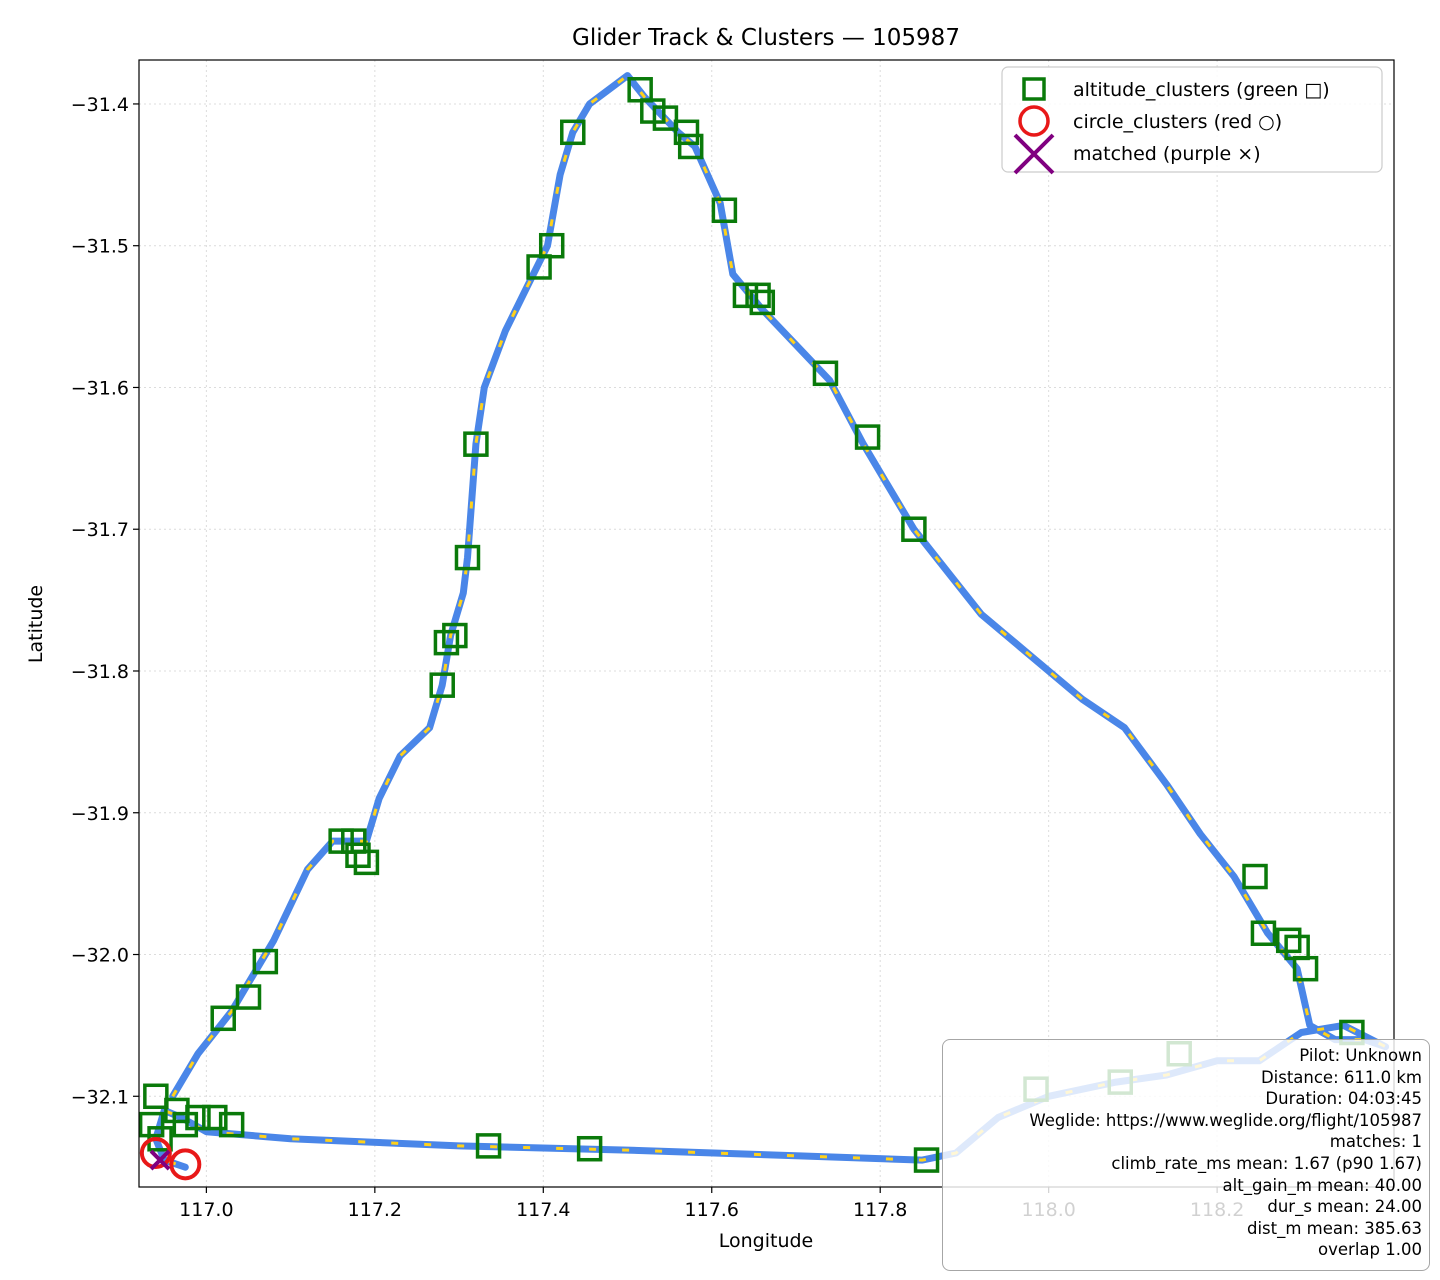 This screenshot has width=1440, height=1280. Describe the element at coordinates (100, 1097) in the screenshot. I see `y-tick-label: −32.1` at that location.